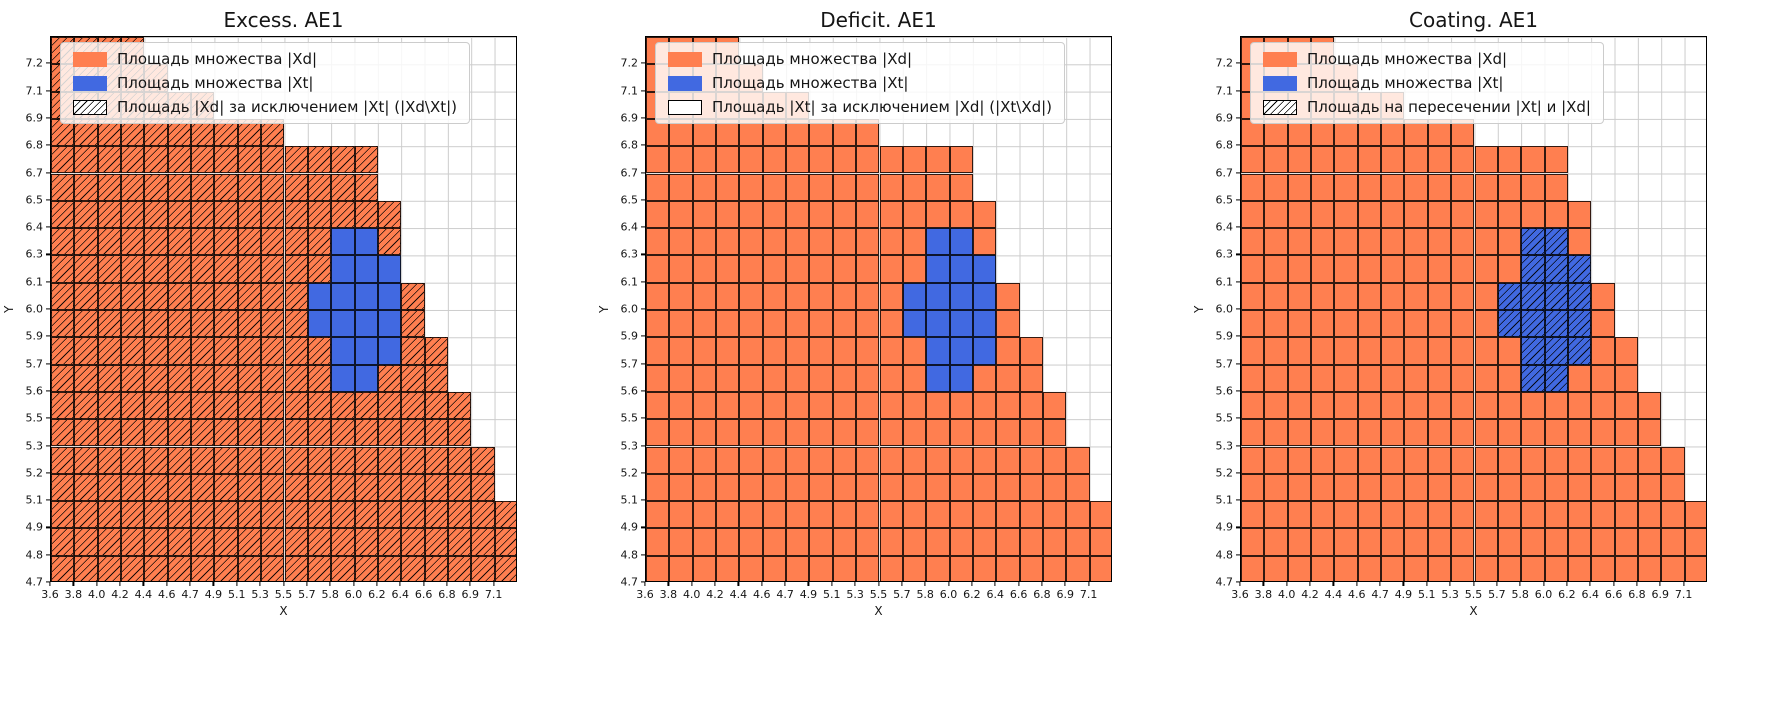 Image resolution: width=1787 pixels, height=709 pixels. Describe the element at coordinates (217, 59) in the screenshot. I see `legend-label: Площадь множества |Xd|` at that location.